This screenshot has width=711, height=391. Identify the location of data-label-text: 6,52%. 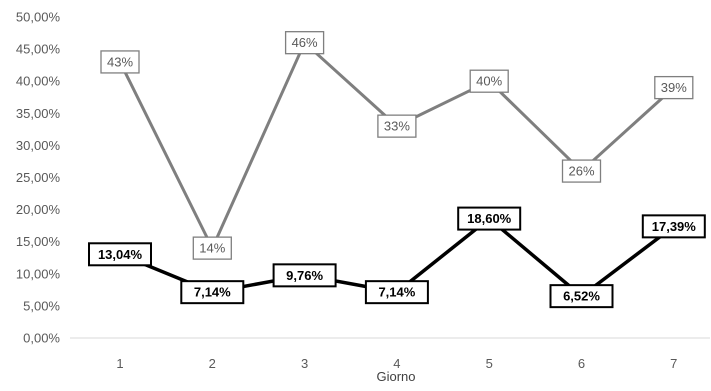
(581, 296).